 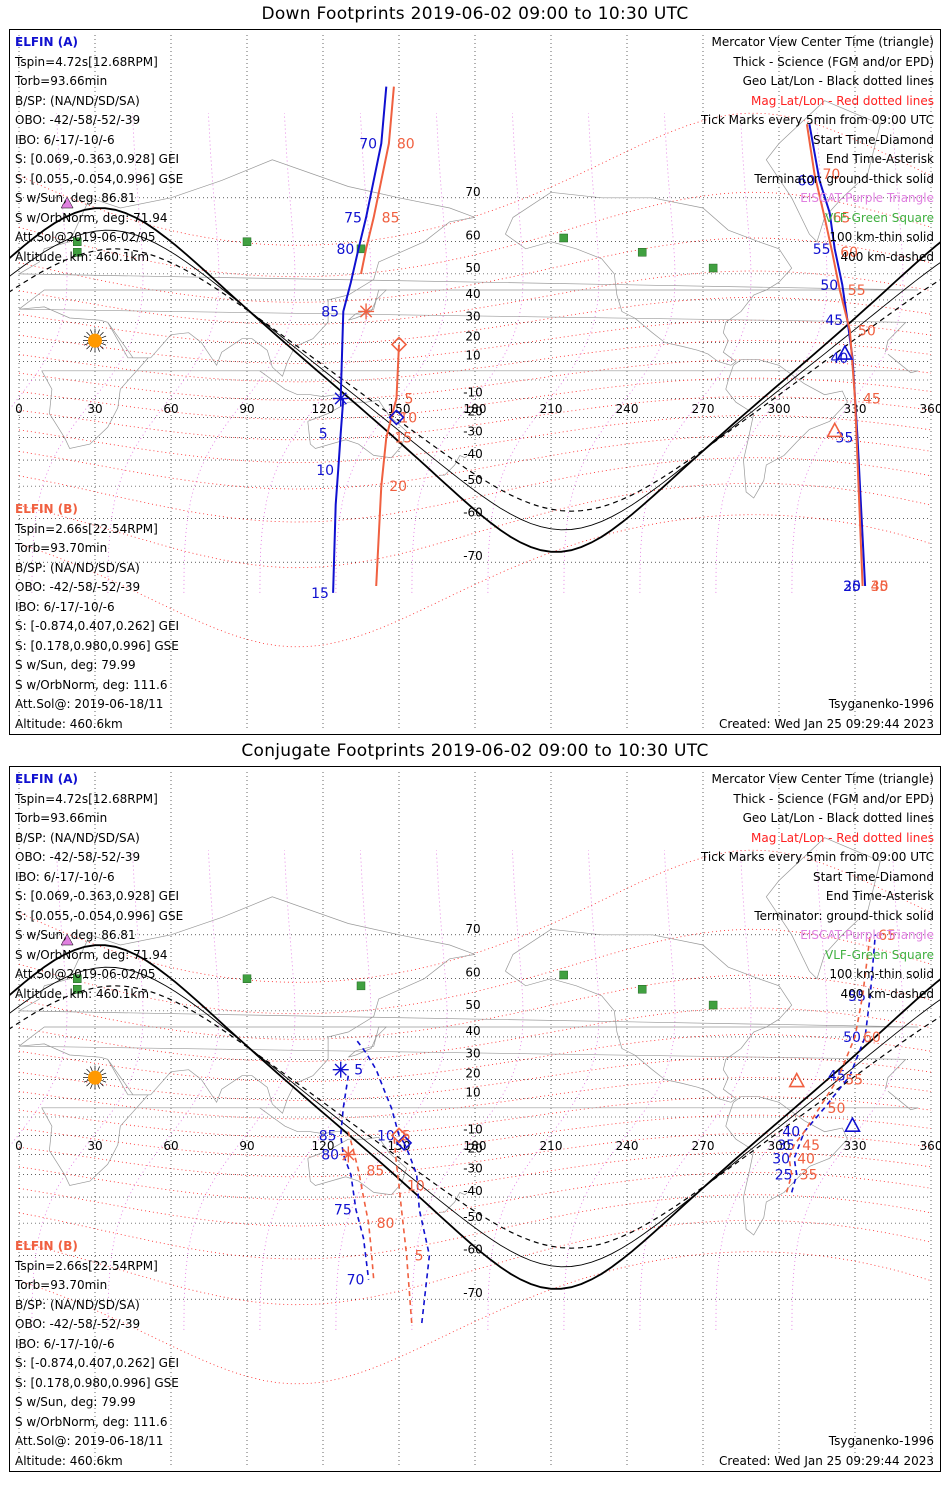 I want to click on center-time-triangle, so click(x=835, y=429).